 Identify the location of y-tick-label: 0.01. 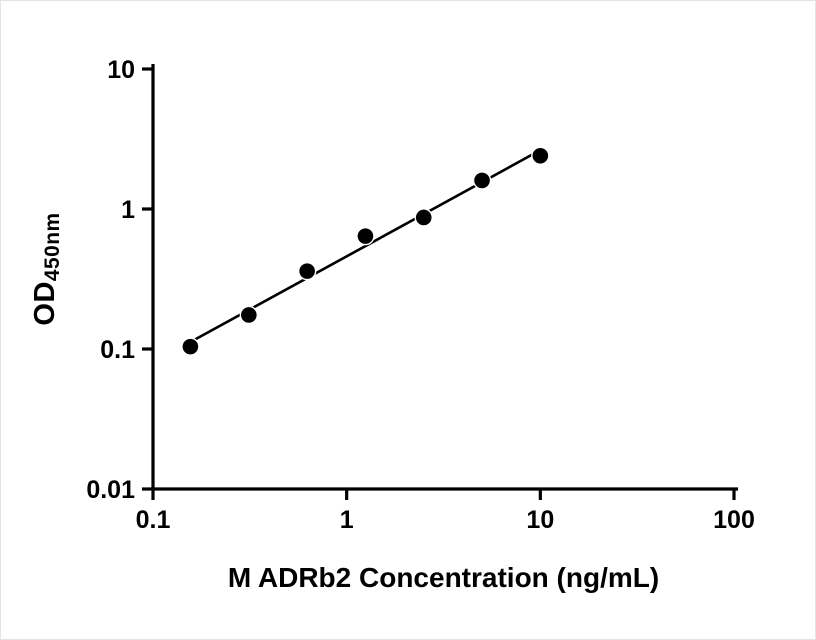
(110, 490).